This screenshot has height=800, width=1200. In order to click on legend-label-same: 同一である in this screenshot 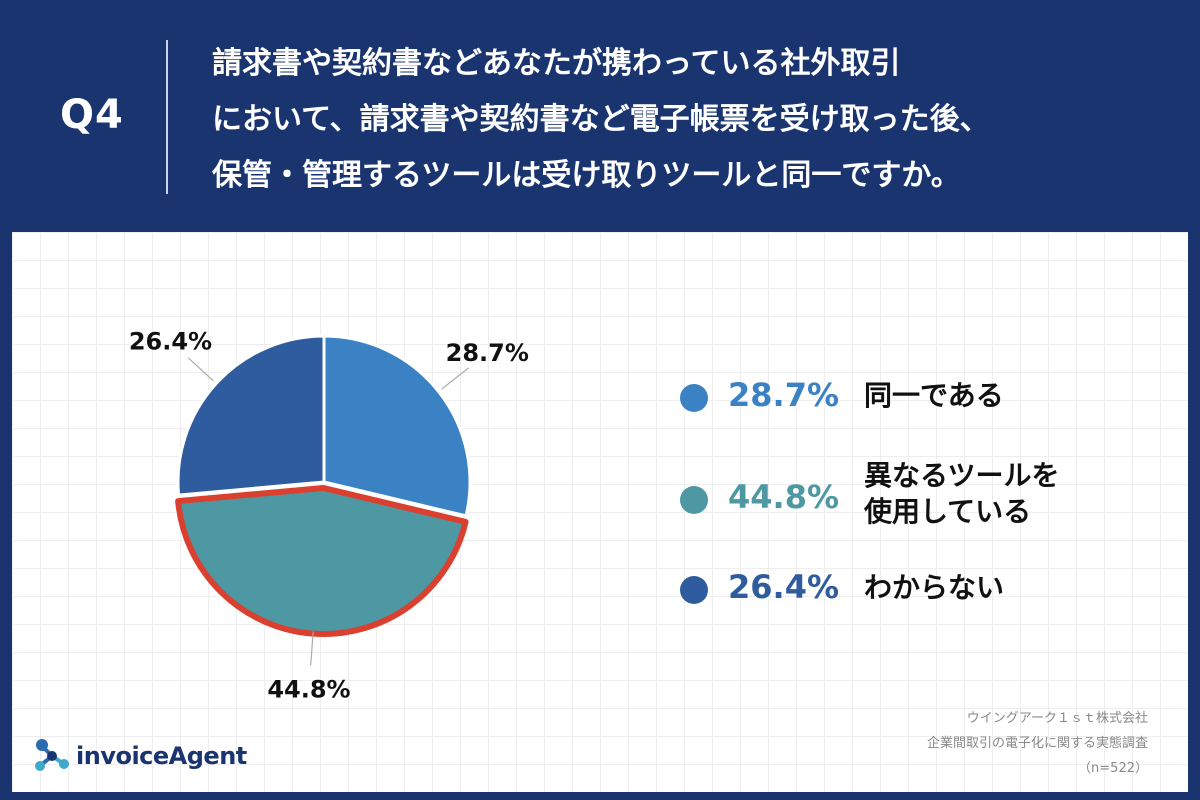, I will do `click(934, 395)`.